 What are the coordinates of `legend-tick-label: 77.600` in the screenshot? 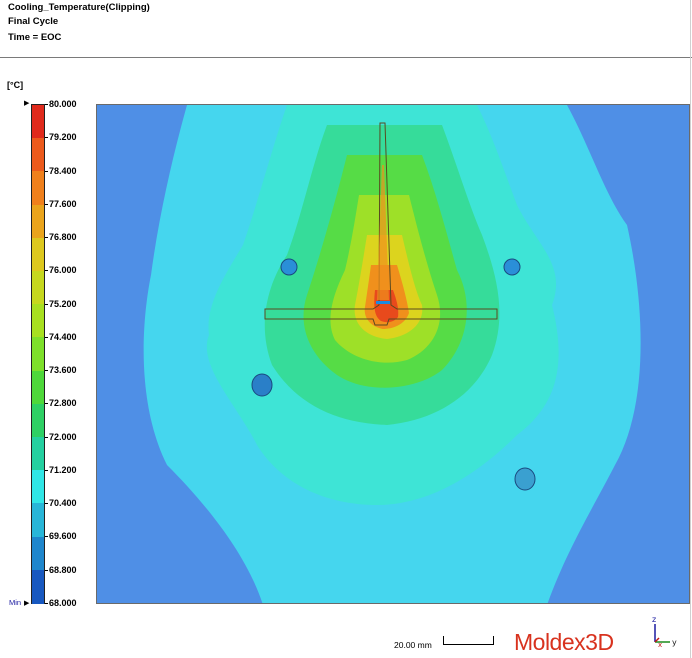 It's located at (63, 203).